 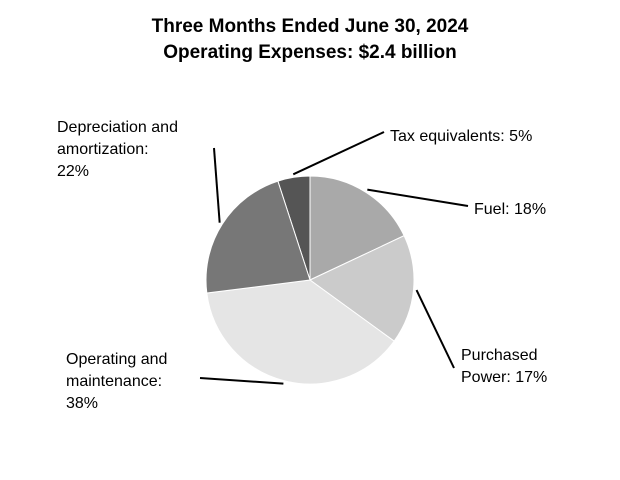 I want to click on label-purchased-power: Purchased Power: 17%, so click(x=504, y=366).